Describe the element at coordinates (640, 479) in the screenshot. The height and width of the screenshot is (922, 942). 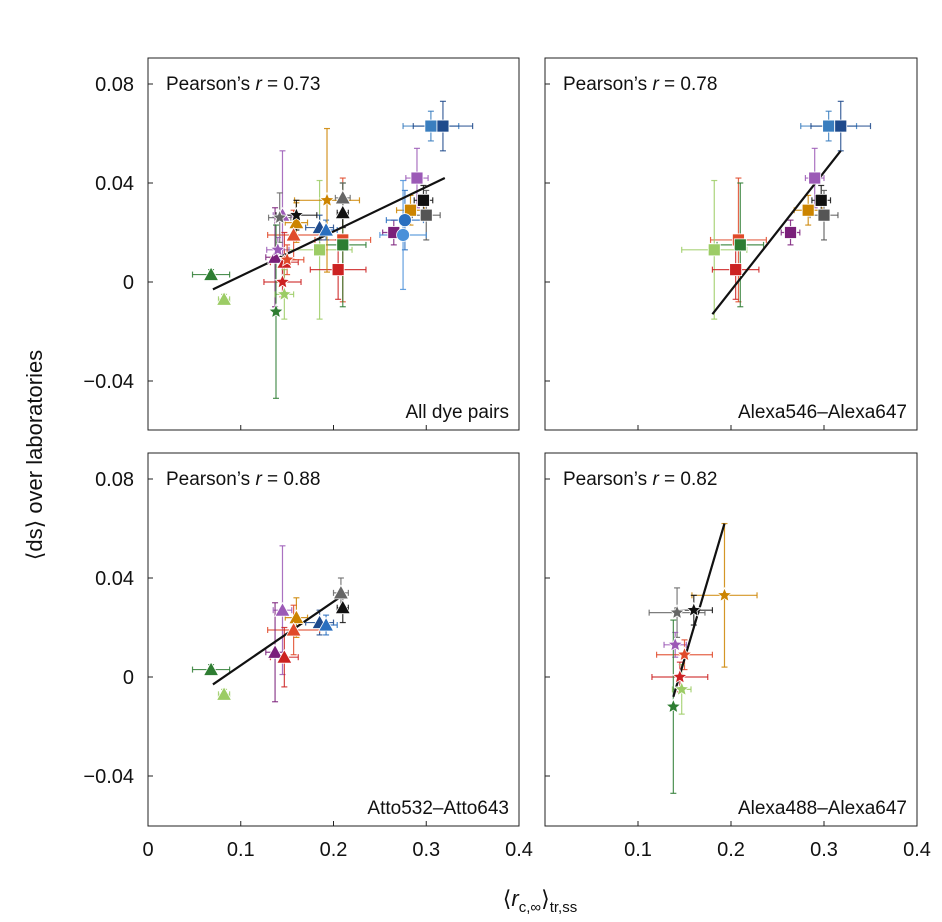
I see `pearson-annotation: Pearson’s r = 0.82` at that location.